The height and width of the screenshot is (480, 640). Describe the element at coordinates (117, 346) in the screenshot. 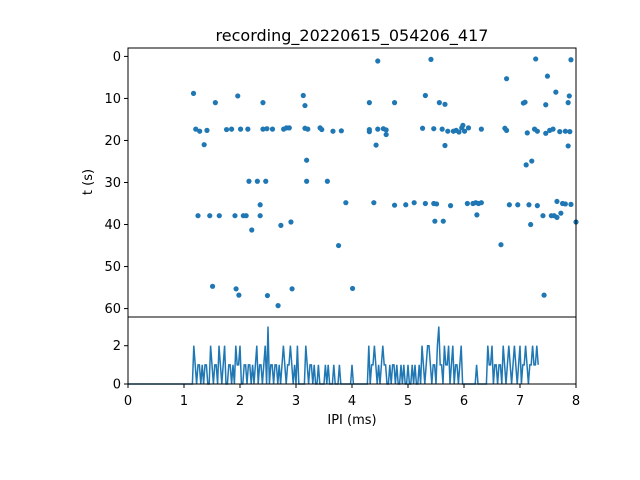

I see `histogram-y-tick-label: 2` at that location.